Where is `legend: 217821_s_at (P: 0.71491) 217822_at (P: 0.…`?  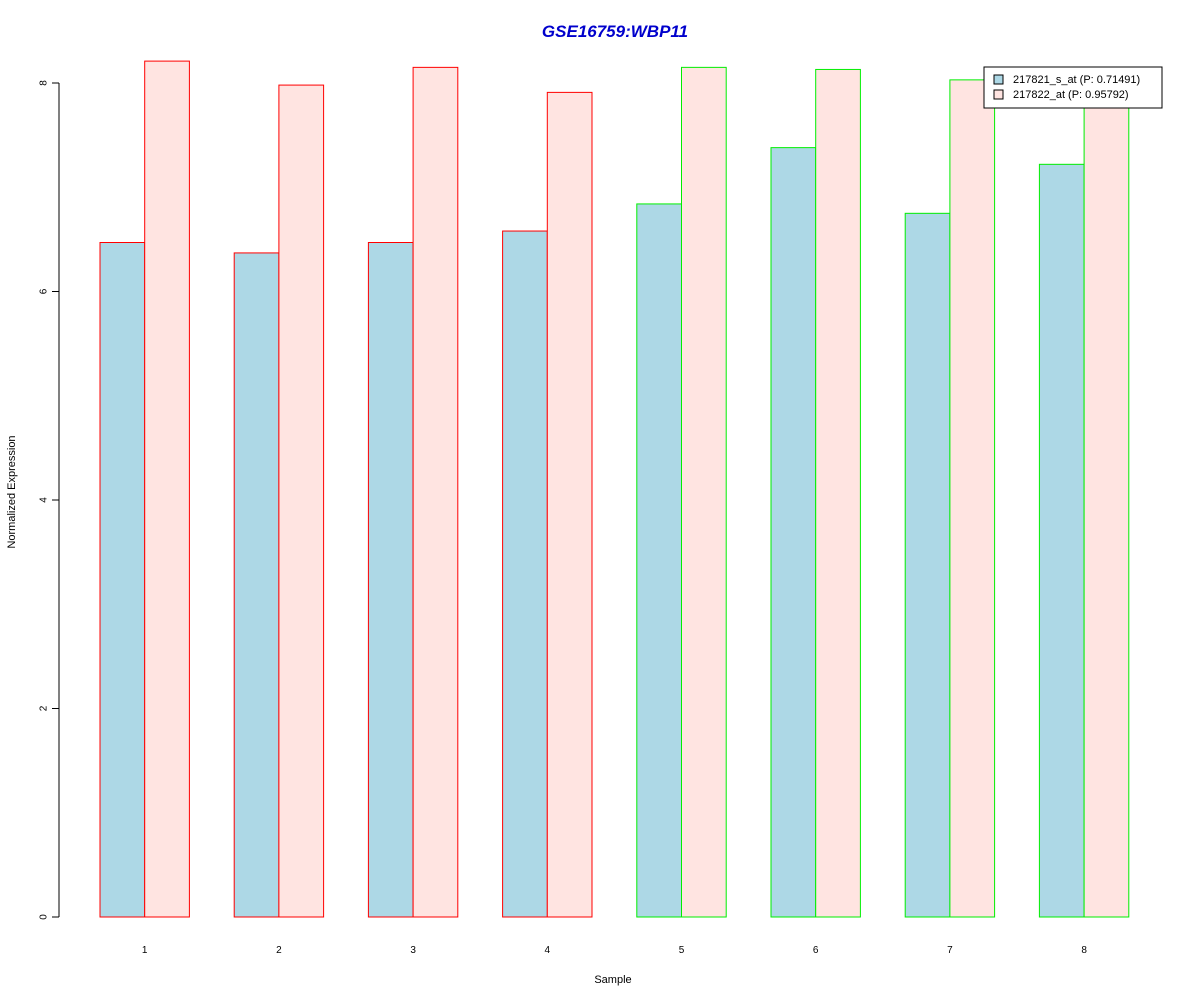
legend: 217821_s_at (P: 0.71491) 217822_at (P: 0.… is located at coordinates (1073, 87).